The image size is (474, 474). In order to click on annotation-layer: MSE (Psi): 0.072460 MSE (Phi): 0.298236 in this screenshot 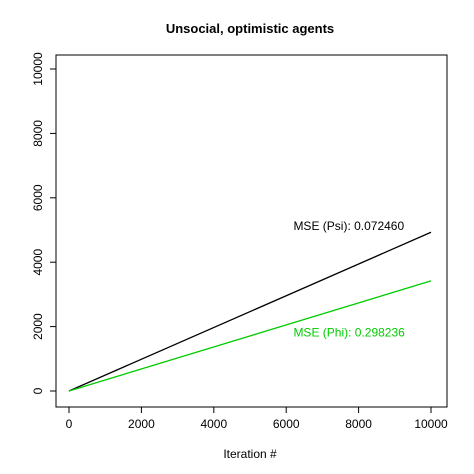, I will do `click(349, 279)`.